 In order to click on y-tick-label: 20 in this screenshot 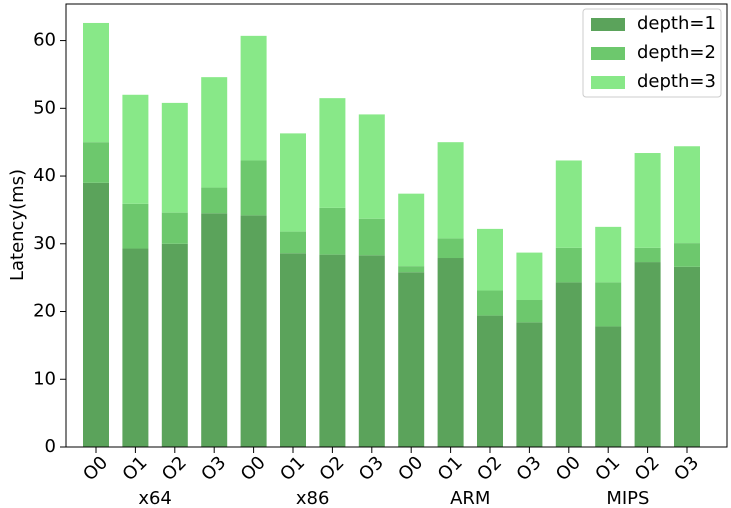, I will do `click(44, 311)`.